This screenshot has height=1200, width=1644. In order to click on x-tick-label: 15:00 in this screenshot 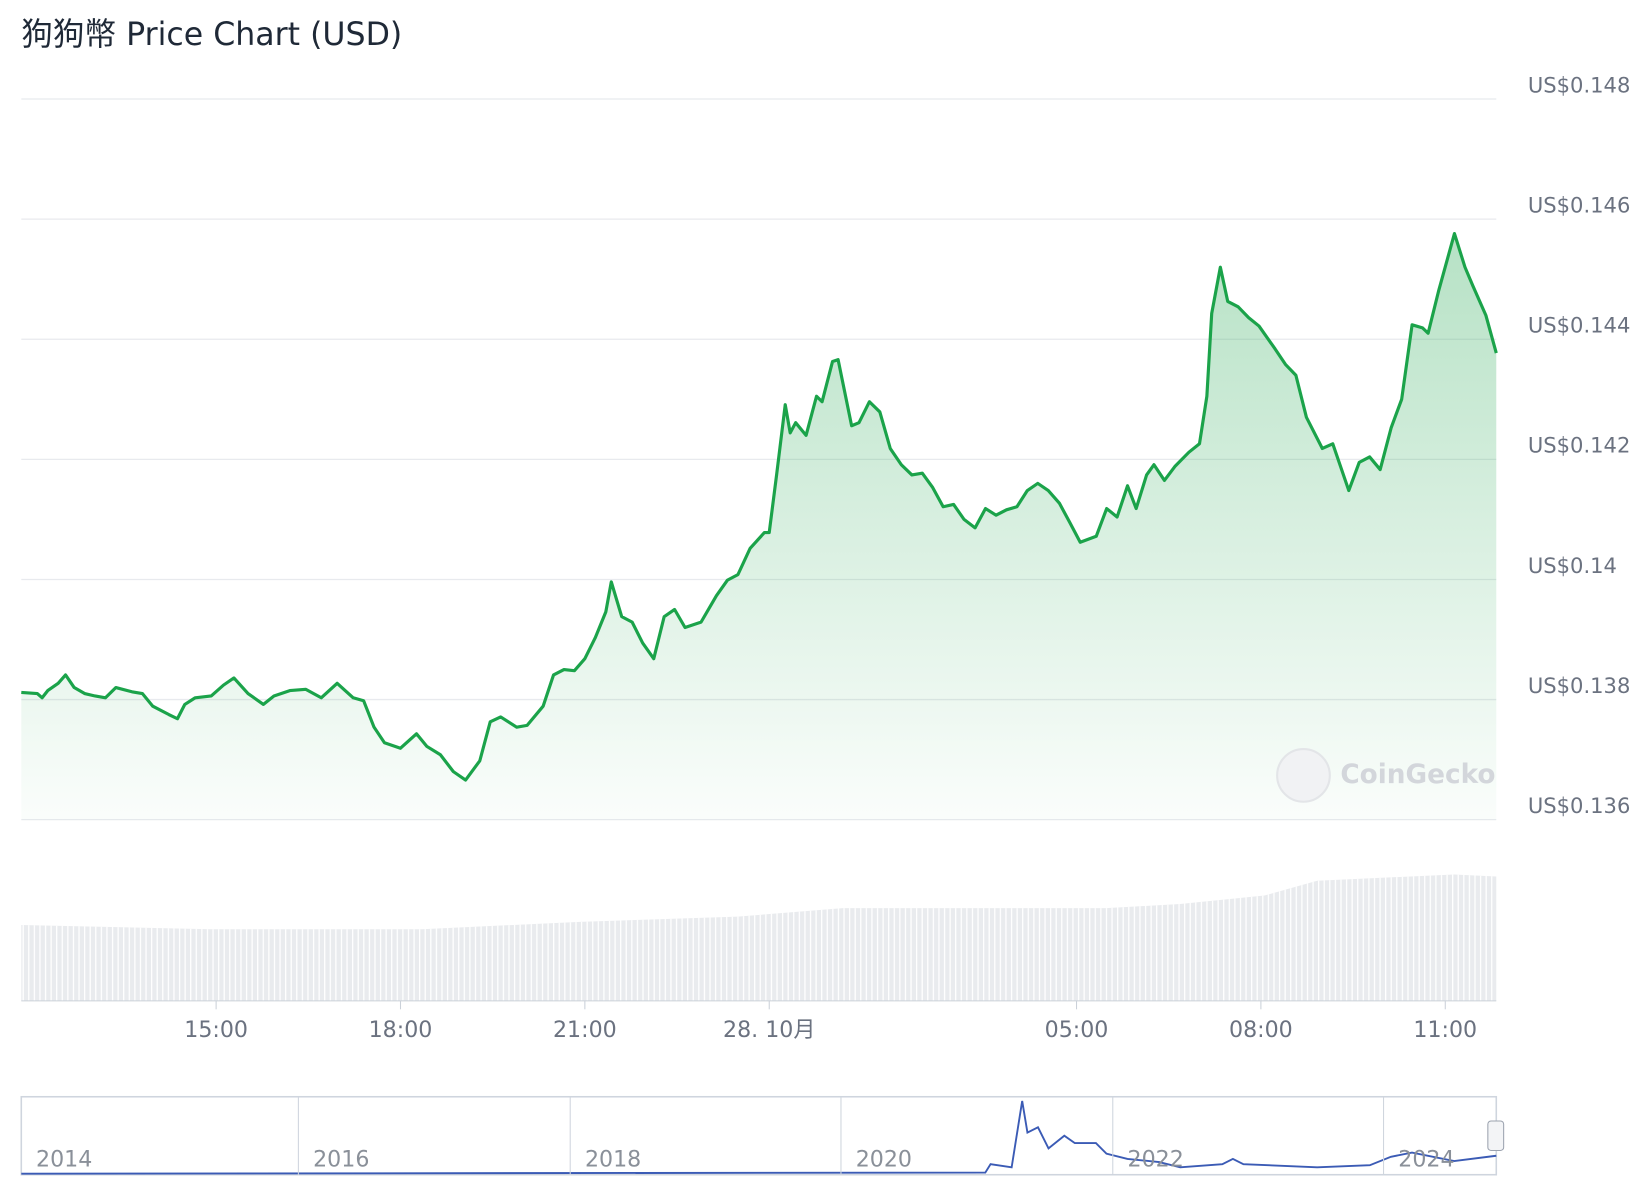, I will do `click(216, 1030)`.